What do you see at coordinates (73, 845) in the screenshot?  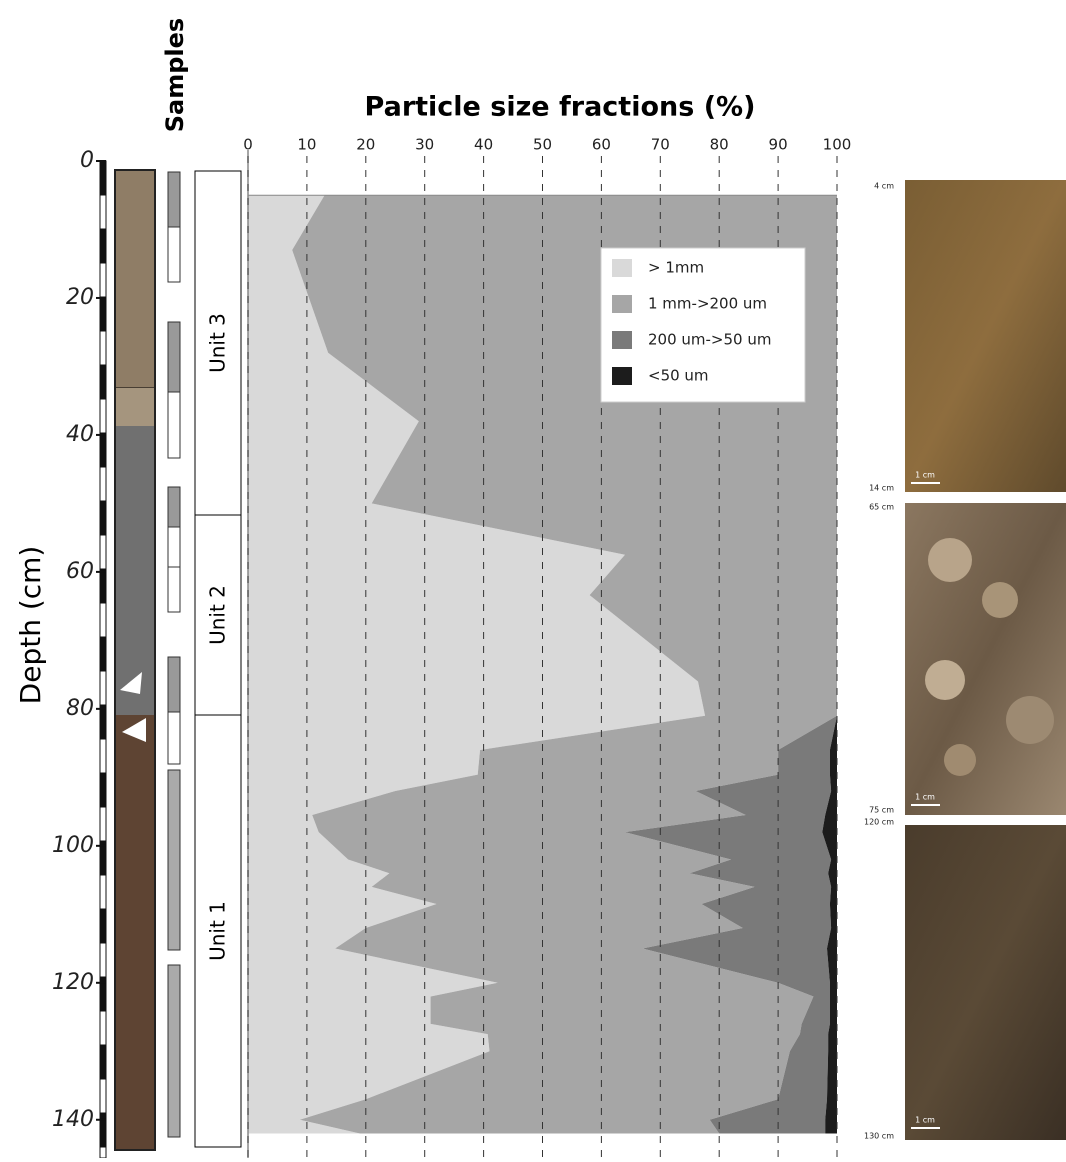 I see `depth-tick-label: 100` at bounding box center [73, 845].